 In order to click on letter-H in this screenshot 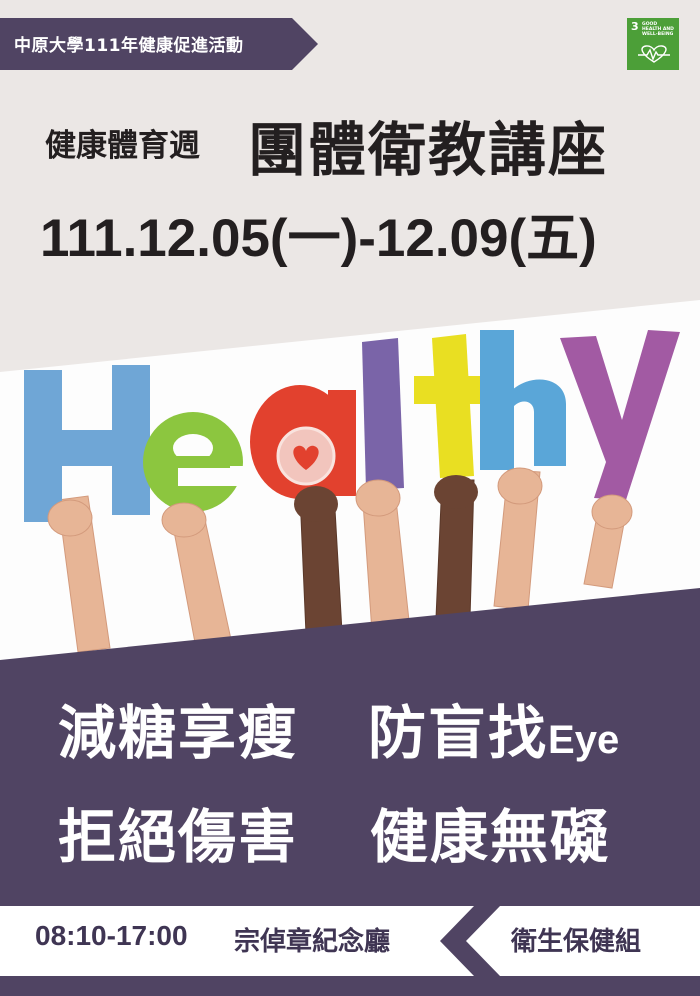, I will do `click(87, 443)`.